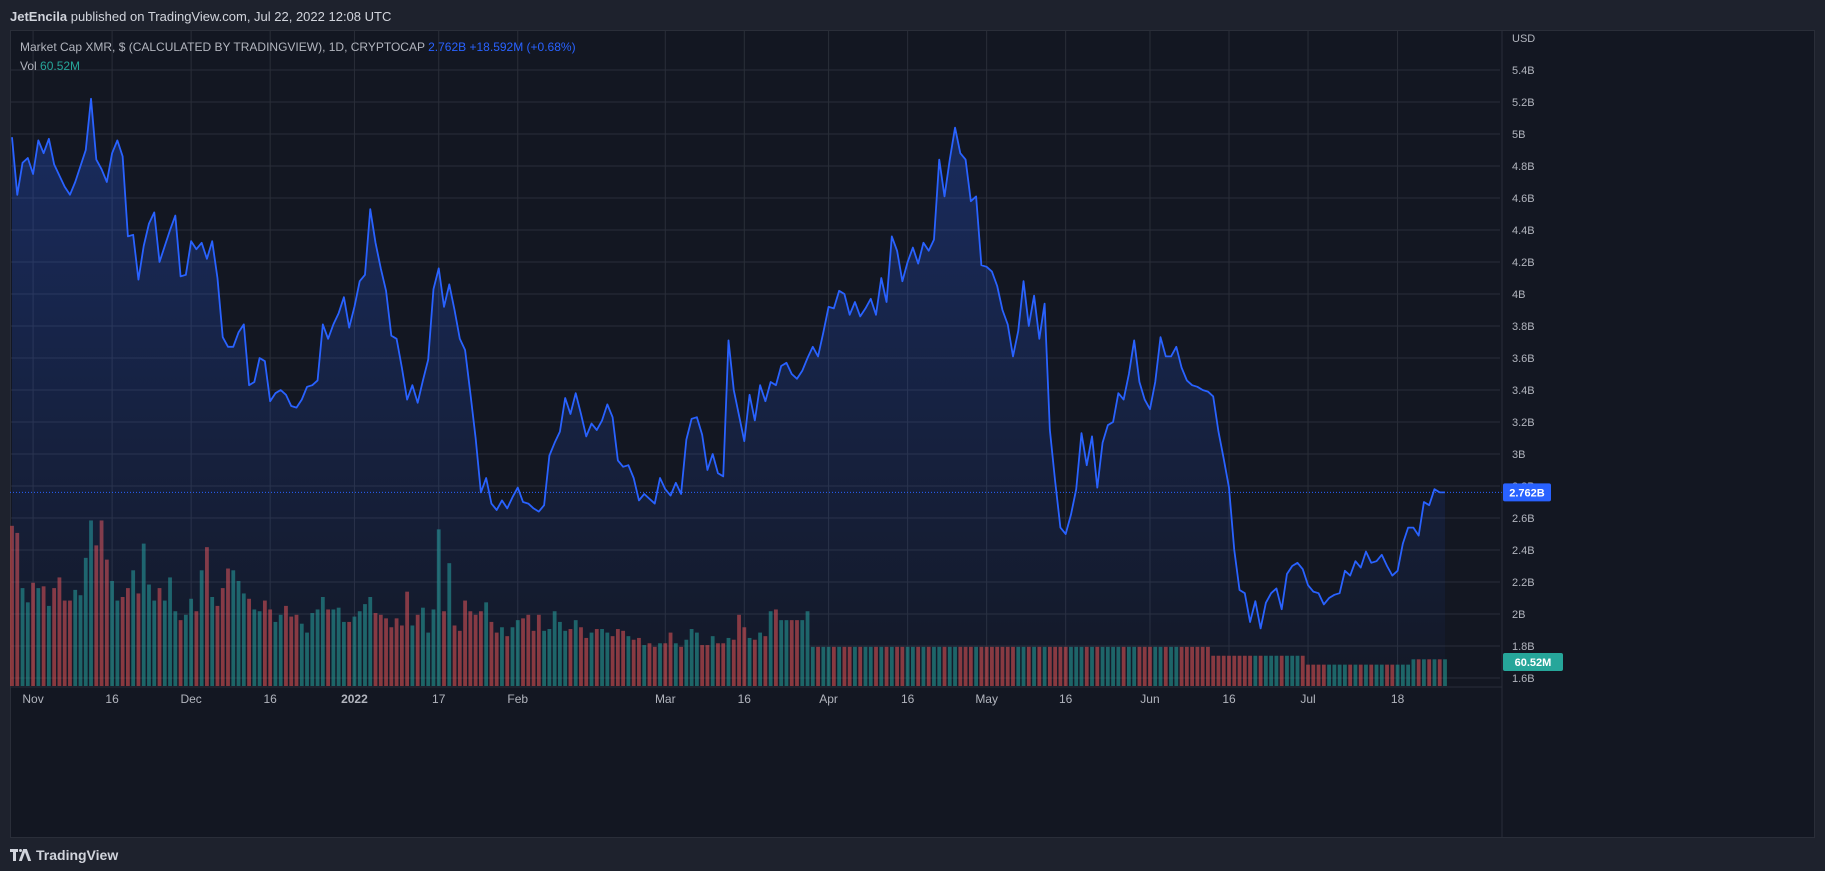 The height and width of the screenshot is (871, 1825). Describe the element at coordinates (1523, 551) in the screenshot. I see `y-tick-label: 2.4B` at that location.